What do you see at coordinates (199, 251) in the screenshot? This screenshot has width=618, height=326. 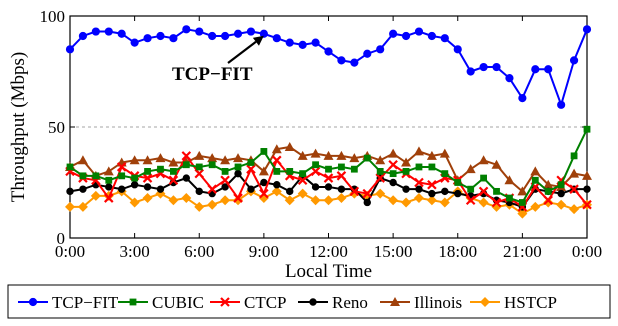 I see `x-tick-label: 6:00` at bounding box center [199, 251].